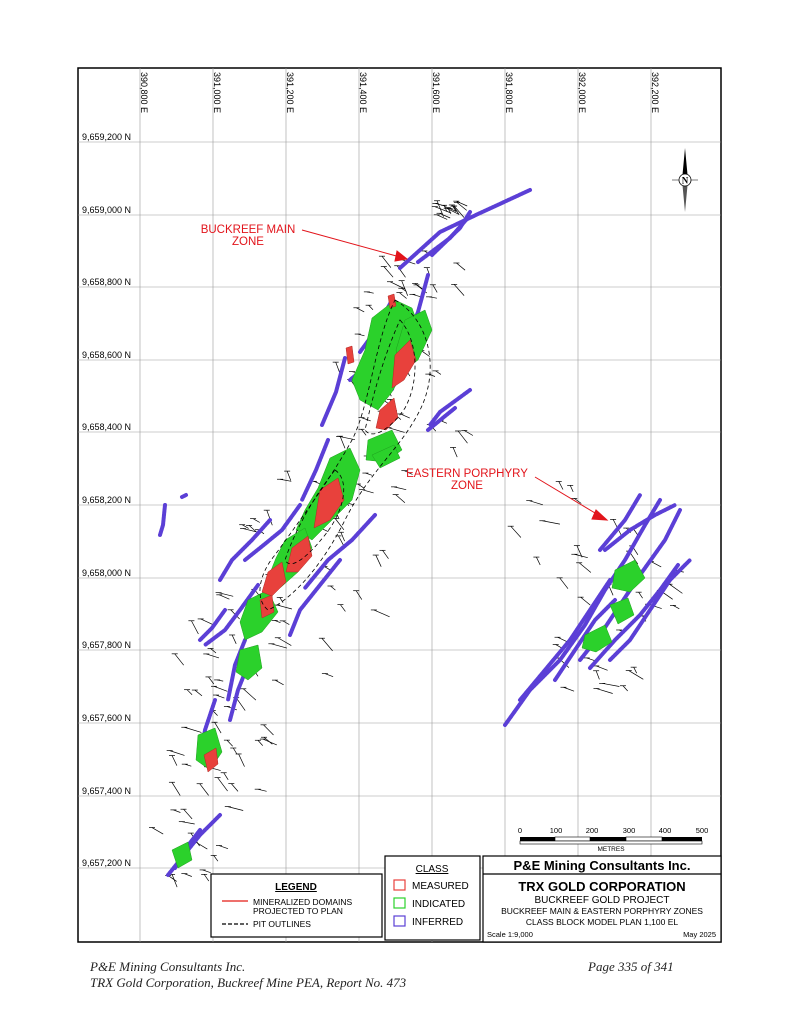 Image resolution: width=800 pixels, height=1035 pixels. I want to click on project-name: BUCKREEF GOLD PROJECT, so click(601, 900).